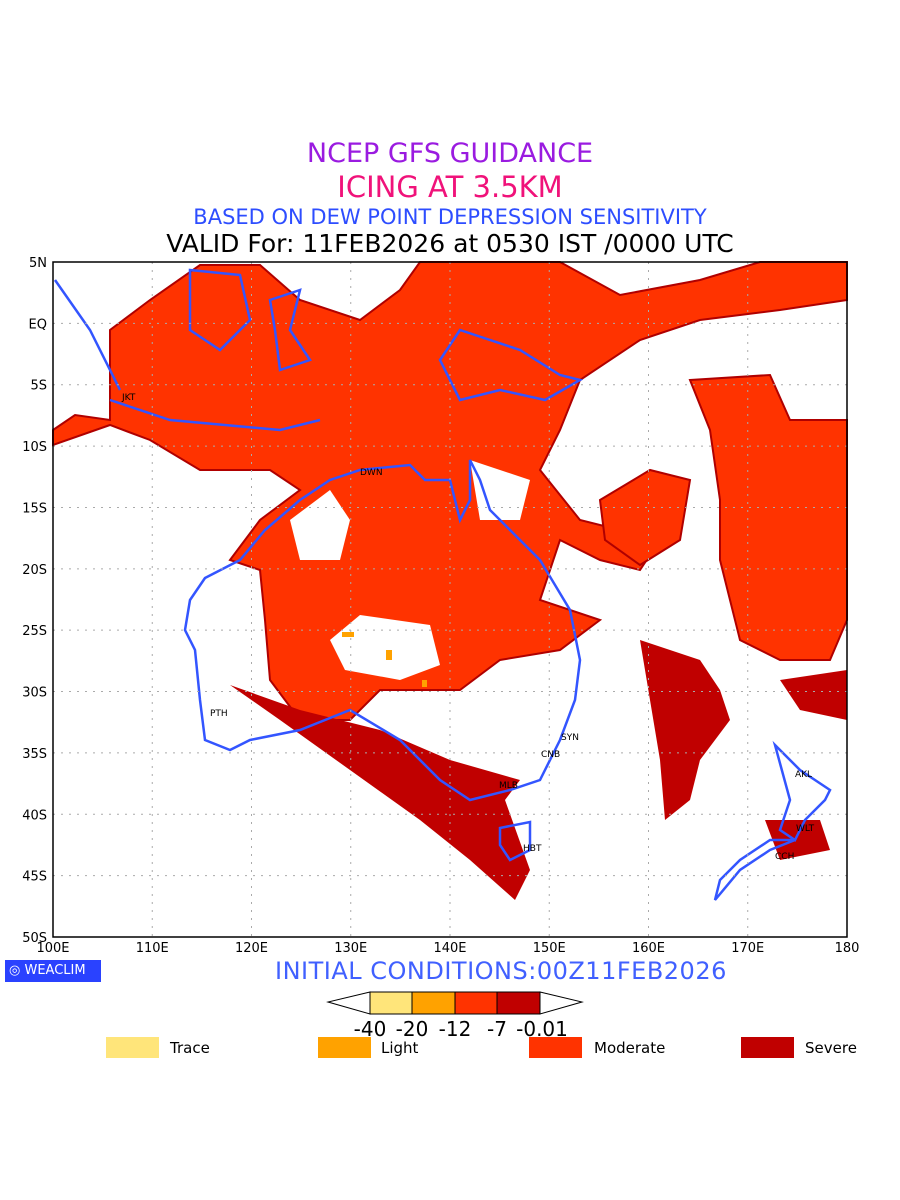  I want to click on colorbar-swatch-trace, so click(391, 1003).